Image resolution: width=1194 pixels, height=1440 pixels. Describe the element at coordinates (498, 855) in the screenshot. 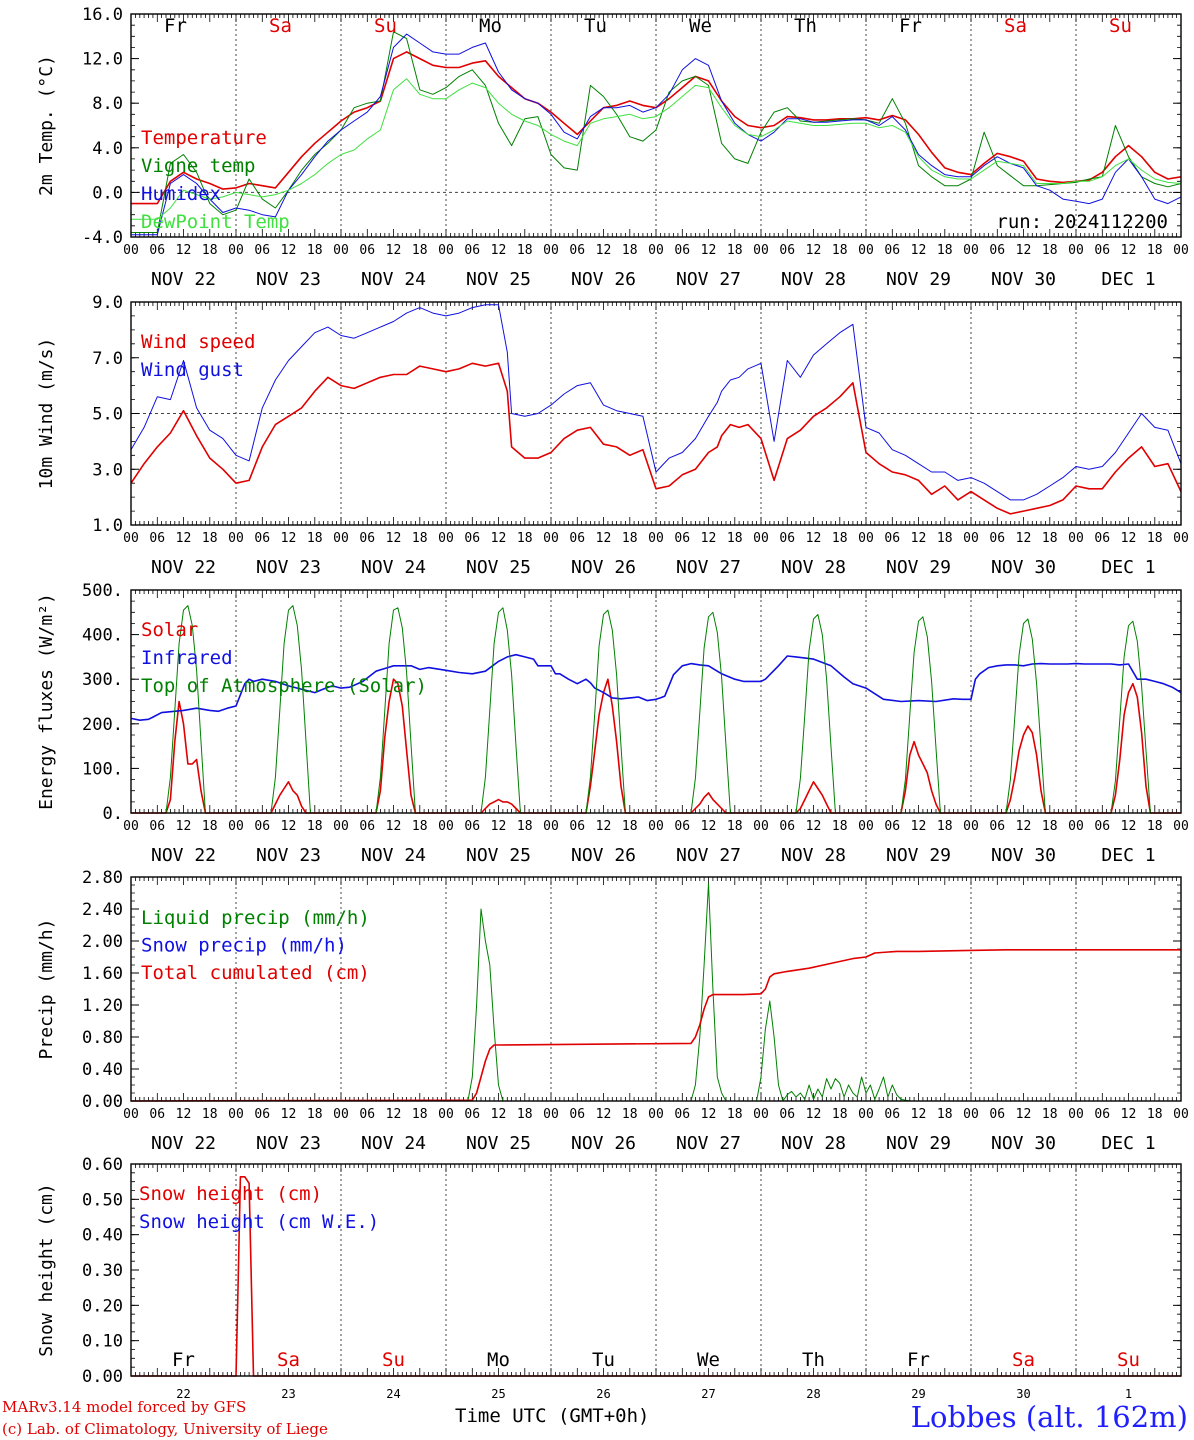

I see `date-label: NOV 25` at that location.